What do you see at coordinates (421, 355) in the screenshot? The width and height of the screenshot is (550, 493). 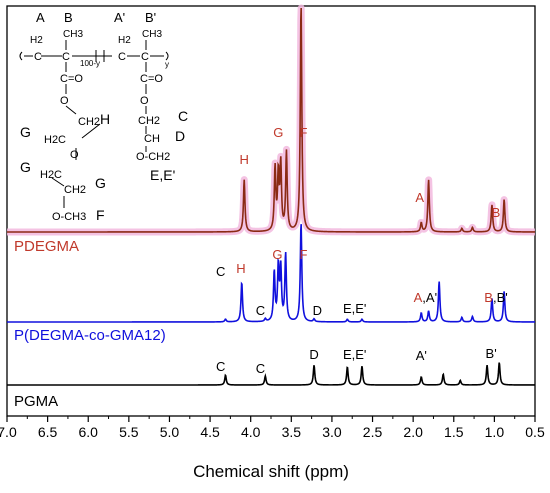 I see `peak-label: A'` at bounding box center [421, 355].